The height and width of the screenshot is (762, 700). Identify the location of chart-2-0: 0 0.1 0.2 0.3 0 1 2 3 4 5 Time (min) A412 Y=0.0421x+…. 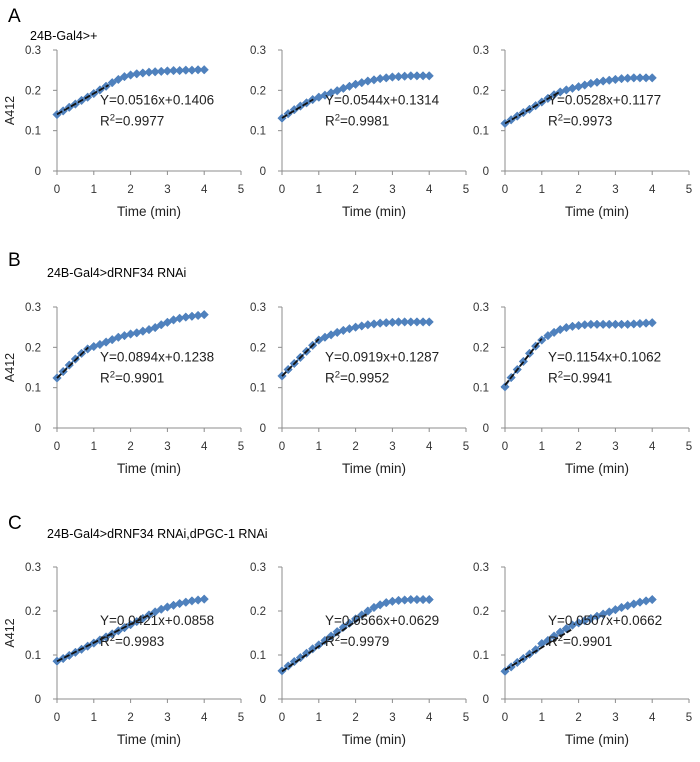
(123, 654).